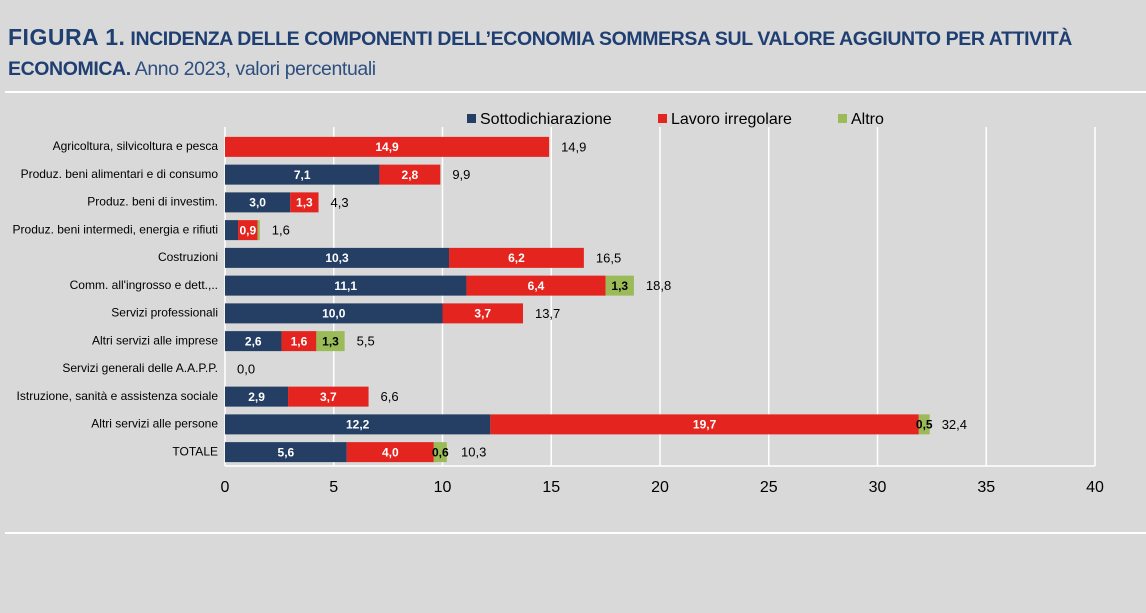 This screenshot has width=1146, height=613. What do you see at coordinates (473, 452) in the screenshot?
I see `total-label: 10,3` at bounding box center [473, 452].